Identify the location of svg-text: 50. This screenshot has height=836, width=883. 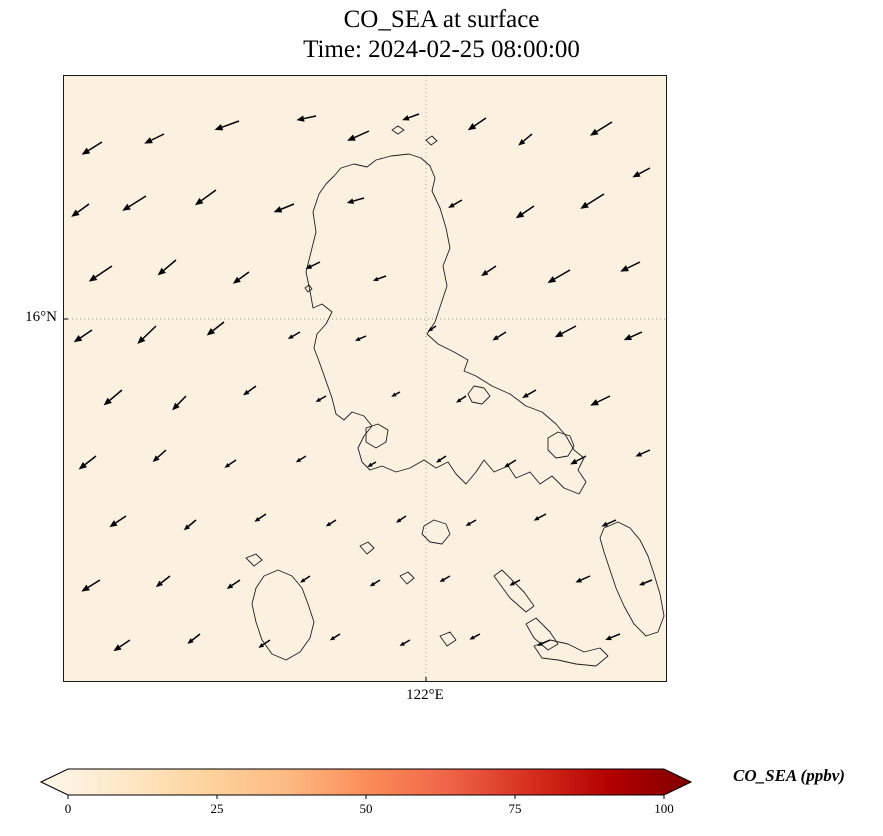
(366, 808).